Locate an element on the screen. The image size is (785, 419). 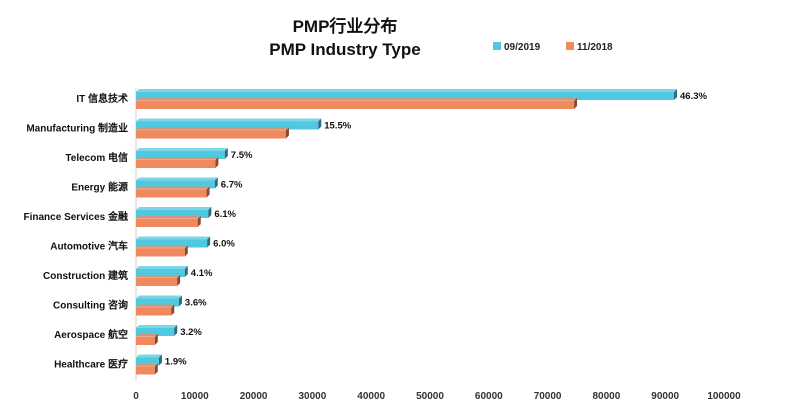
bar-series-2-0-side is located at coordinates (576, 103).